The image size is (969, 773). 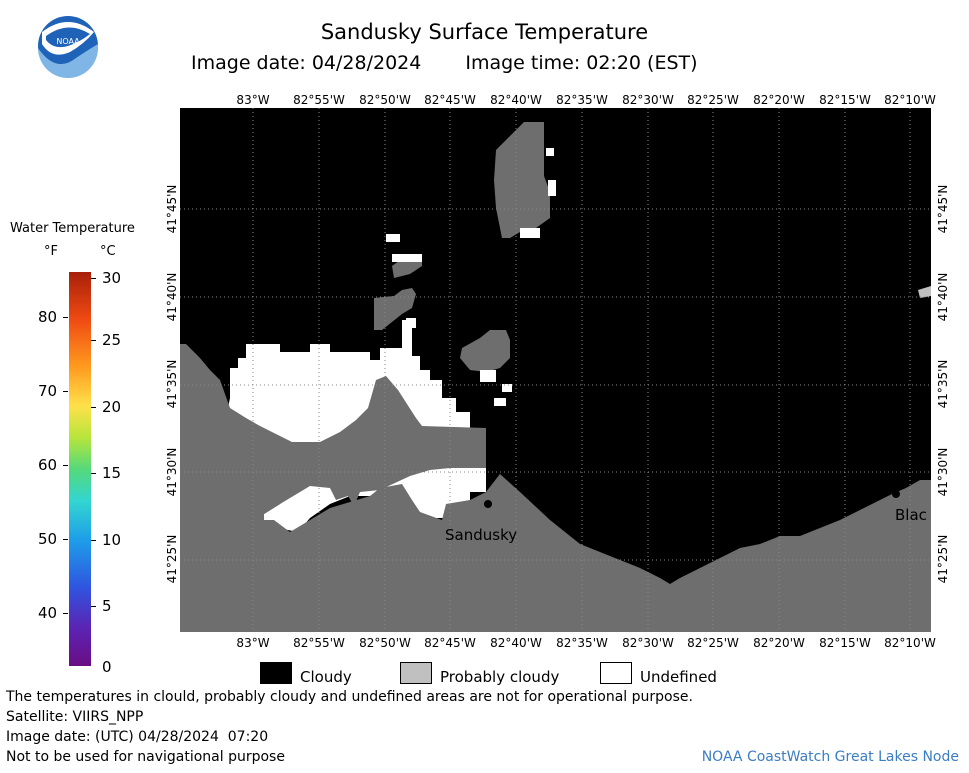 What do you see at coordinates (616, 673) in the screenshot?
I see `legend-swatch-undefined` at bounding box center [616, 673].